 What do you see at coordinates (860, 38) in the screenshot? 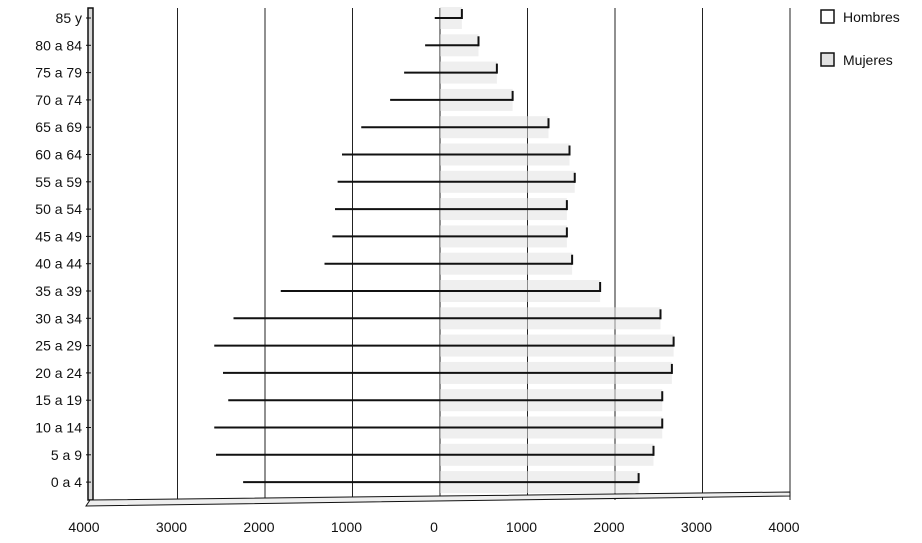
I see `legend: Hombres Mujeres` at bounding box center [860, 38].